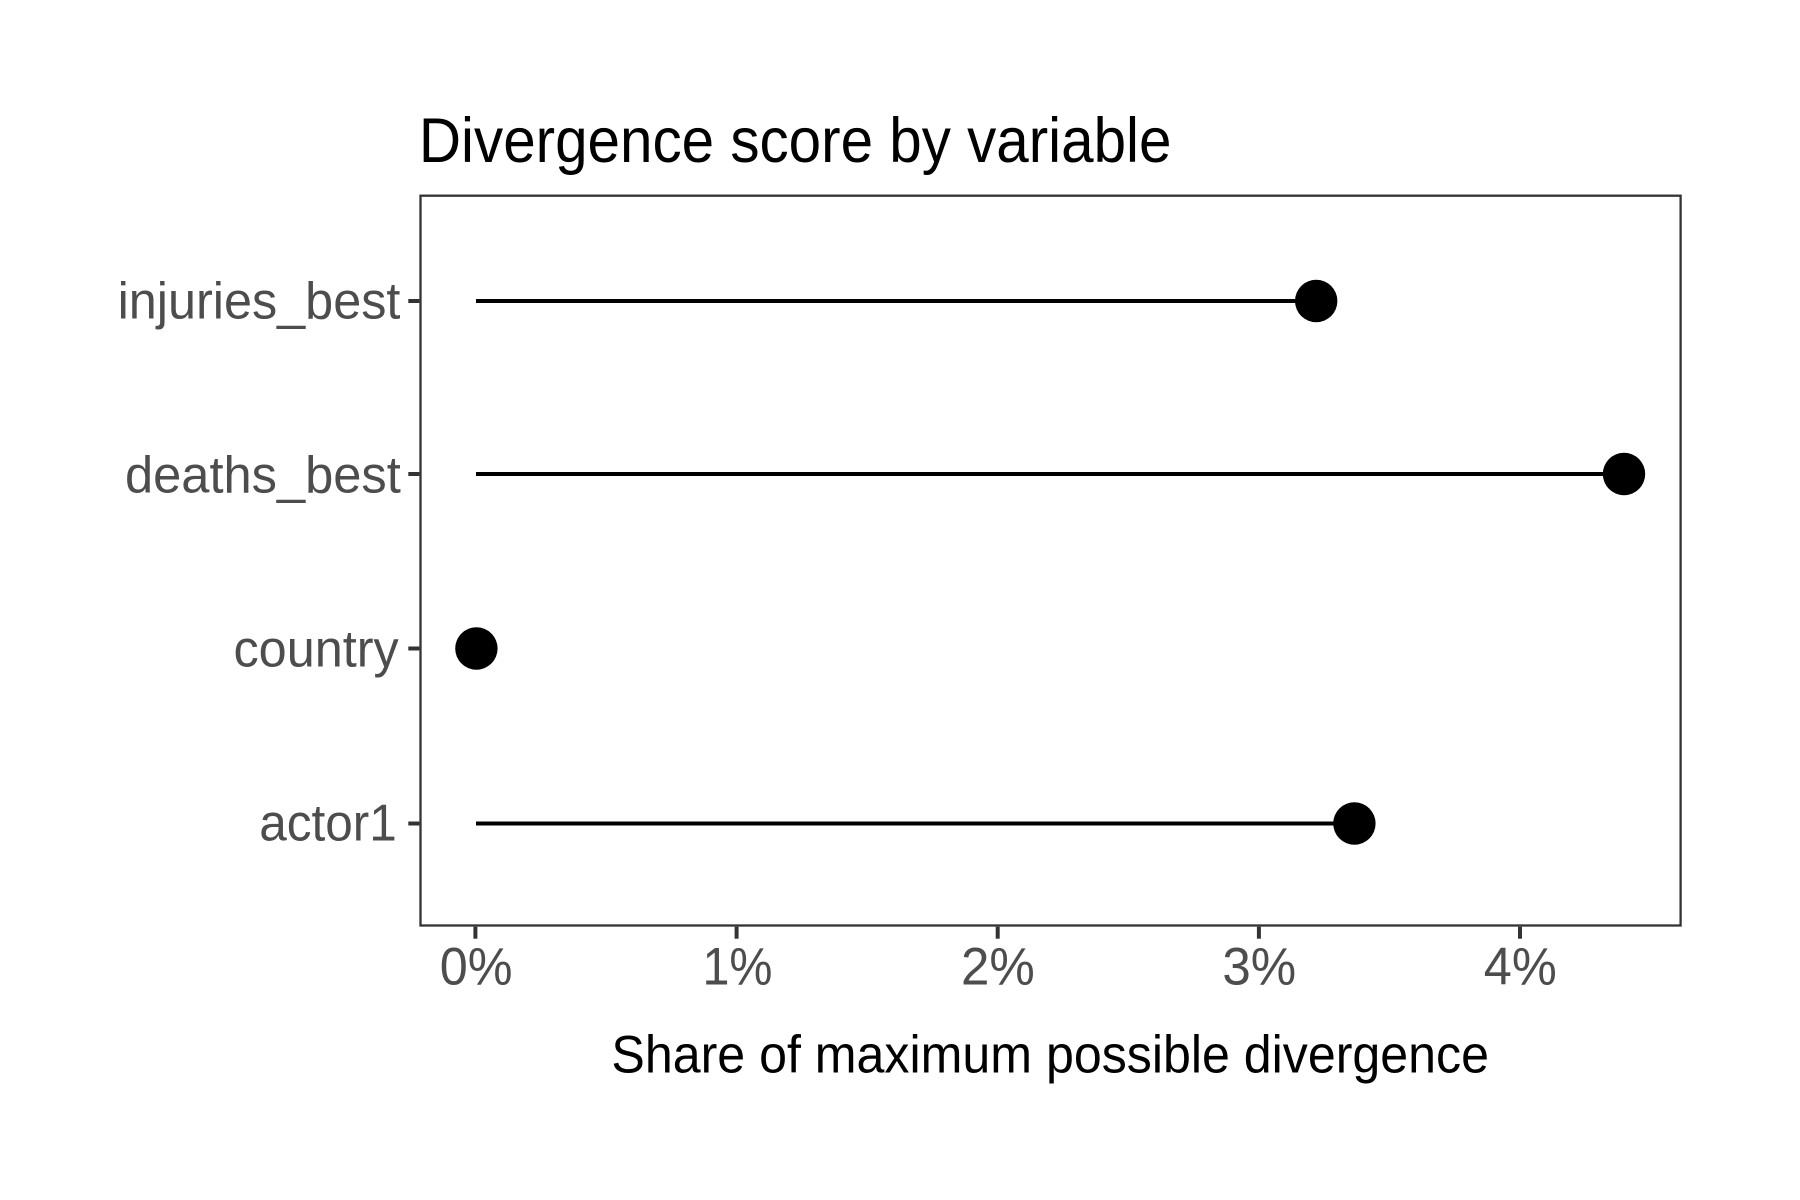  Describe the element at coordinates (316, 650) in the screenshot. I see `svg-text: country` at that location.